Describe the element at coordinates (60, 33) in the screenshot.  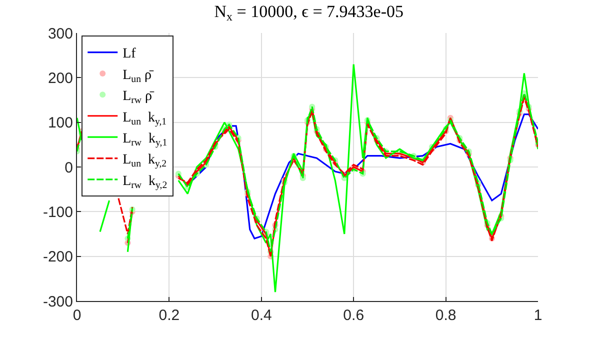
I see `y-tick-label: 300` at that location.